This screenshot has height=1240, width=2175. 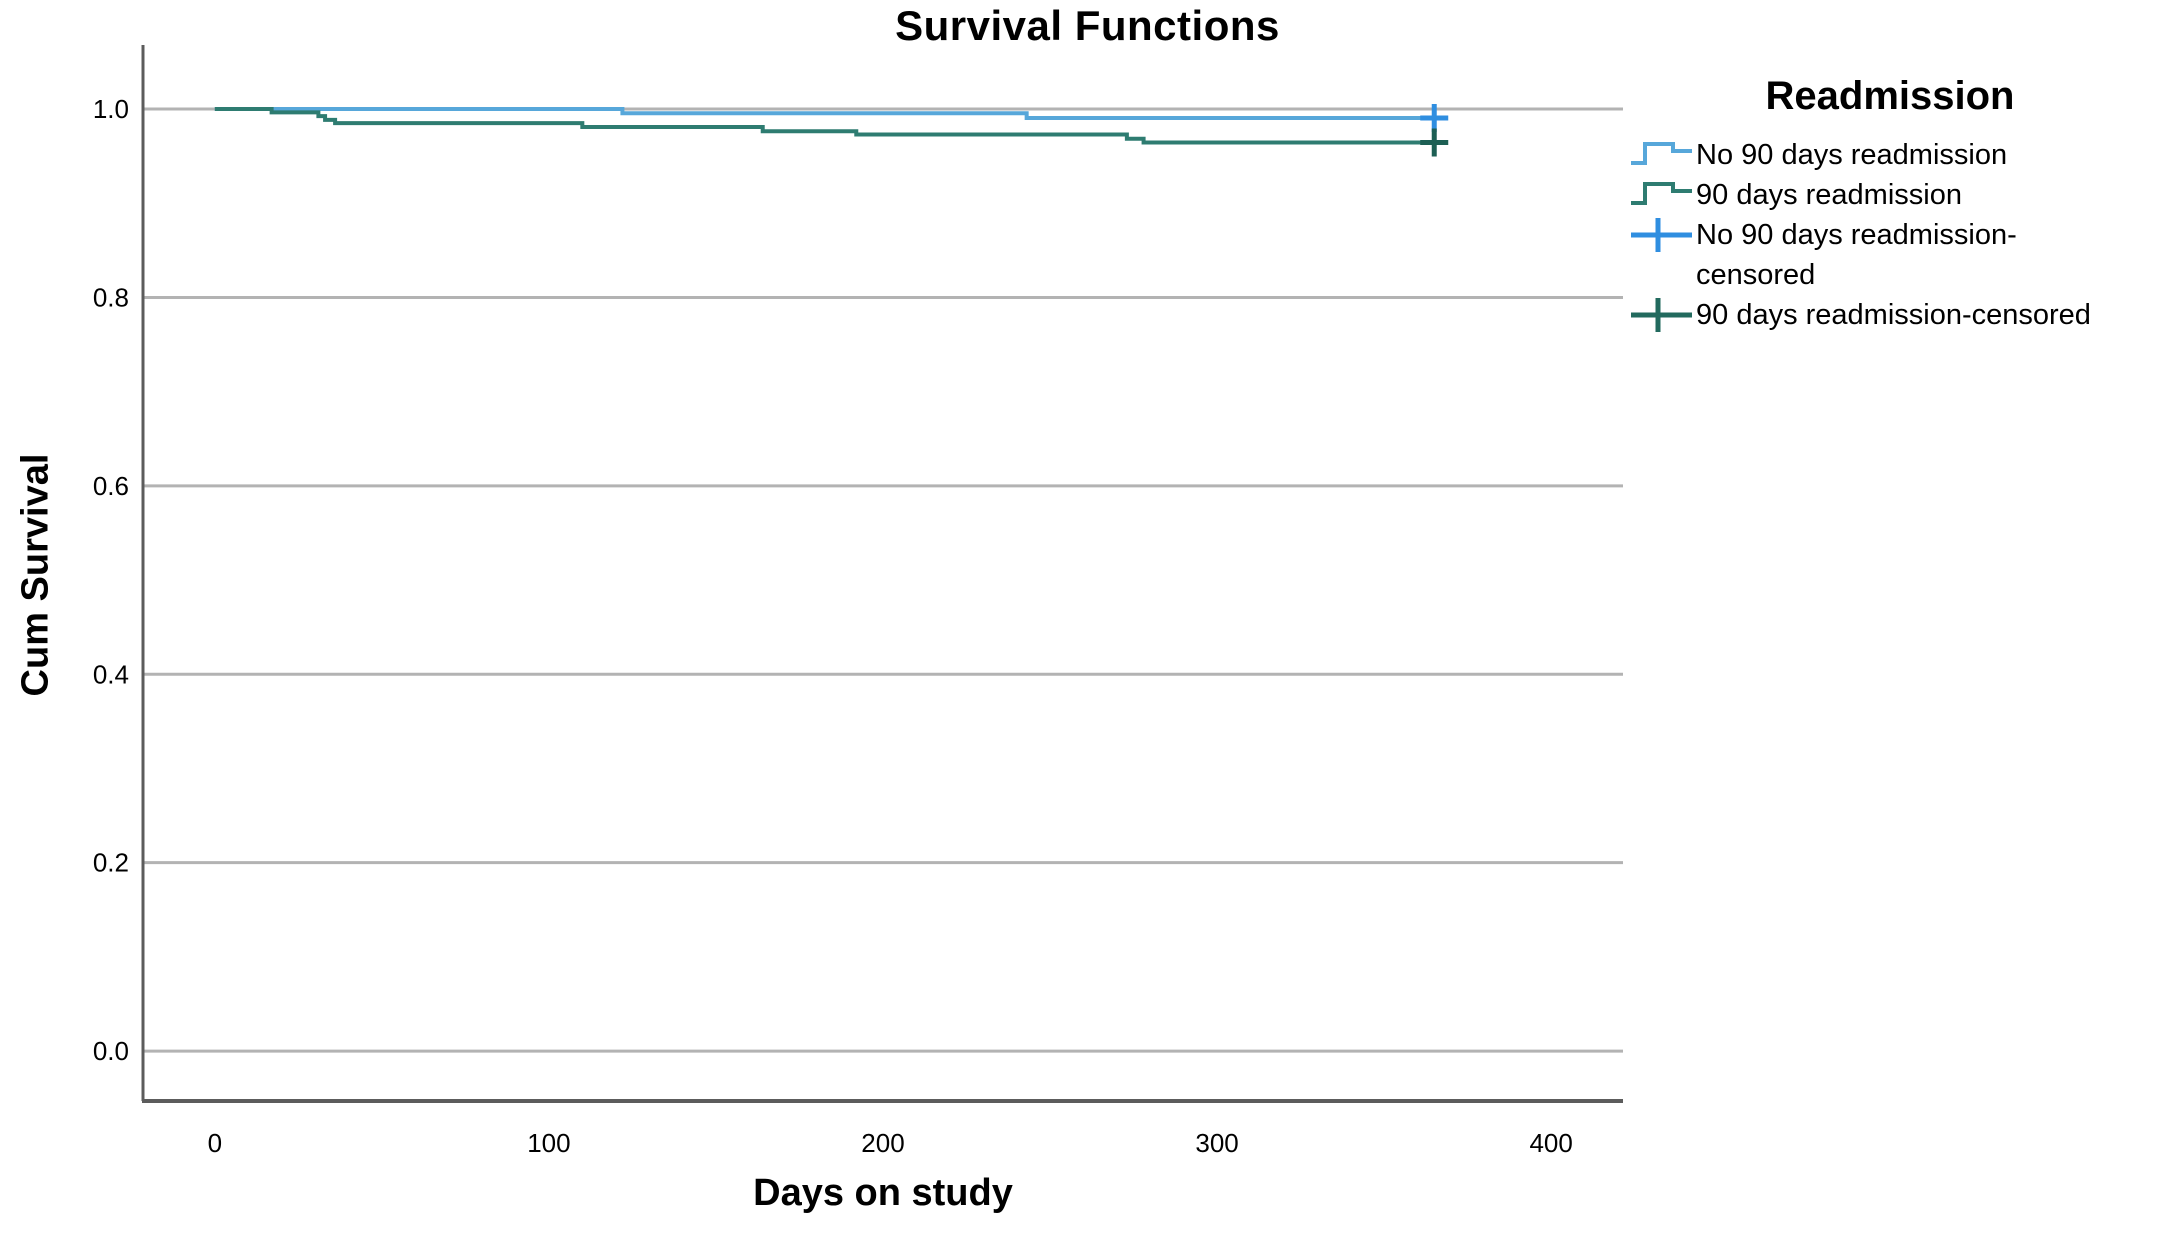 I want to click on chart-title: Survival Functions, so click(x=1087, y=25).